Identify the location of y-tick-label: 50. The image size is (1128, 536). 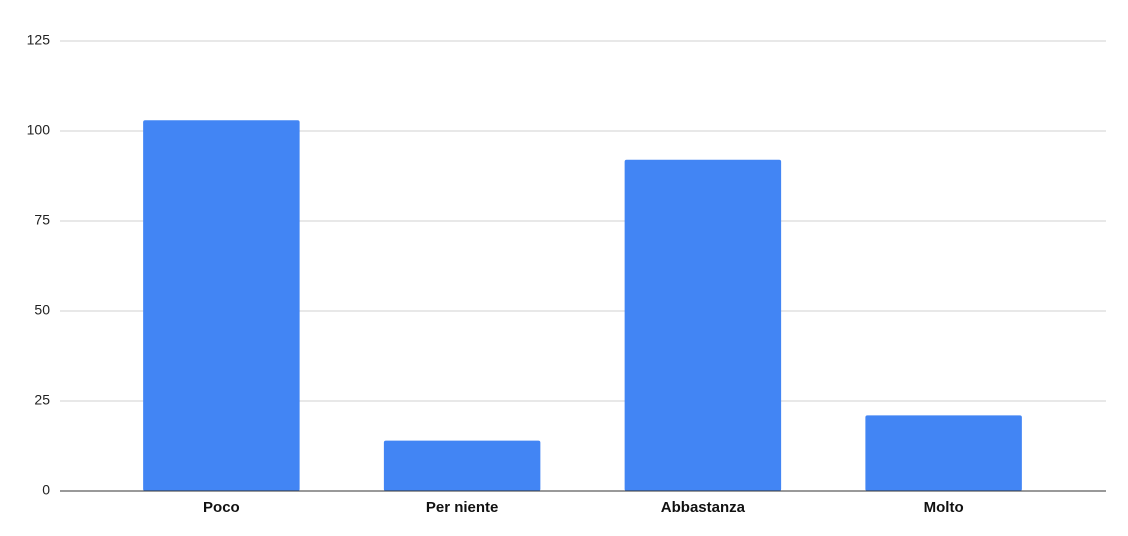
(42, 310).